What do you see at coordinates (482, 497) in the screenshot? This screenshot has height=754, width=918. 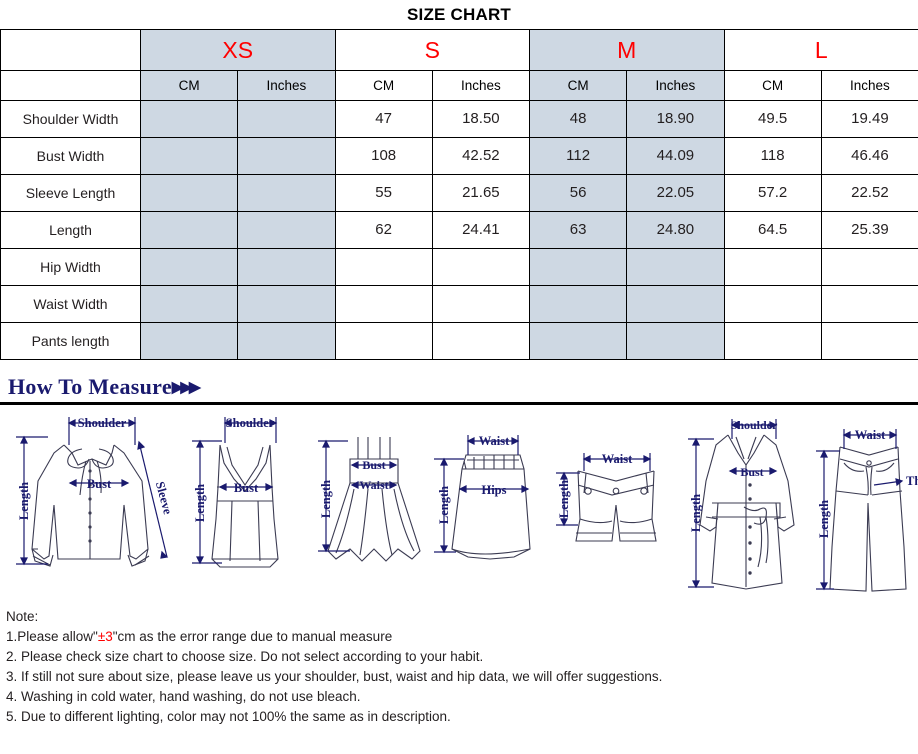 I see `a-line-skirt-illustration: Waist Hips Length` at bounding box center [482, 497].